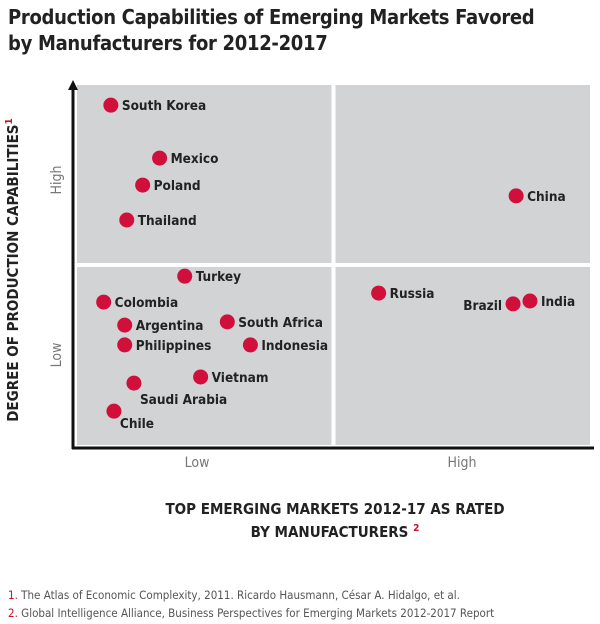 This screenshot has height=624, width=600. What do you see at coordinates (240, 378) in the screenshot?
I see `data-point-label: Vietnam` at bounding box center [240, 378].